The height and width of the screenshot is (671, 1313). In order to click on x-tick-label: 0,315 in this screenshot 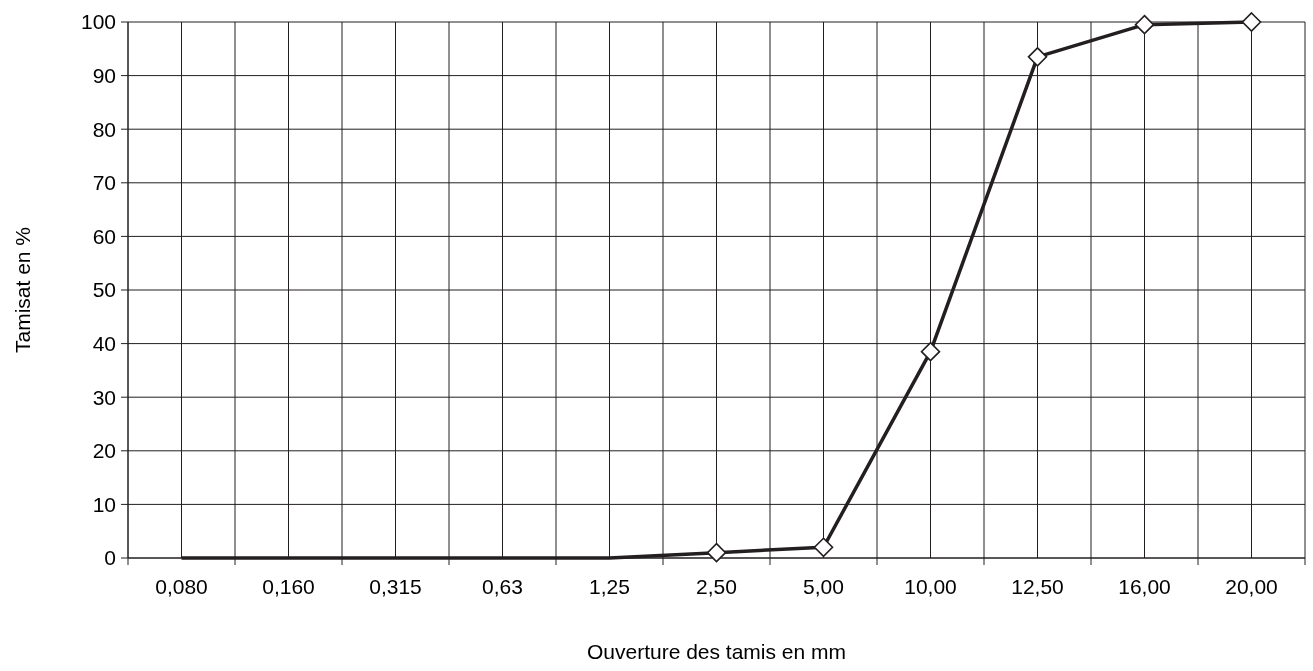, I will do `click(395, 586)`.